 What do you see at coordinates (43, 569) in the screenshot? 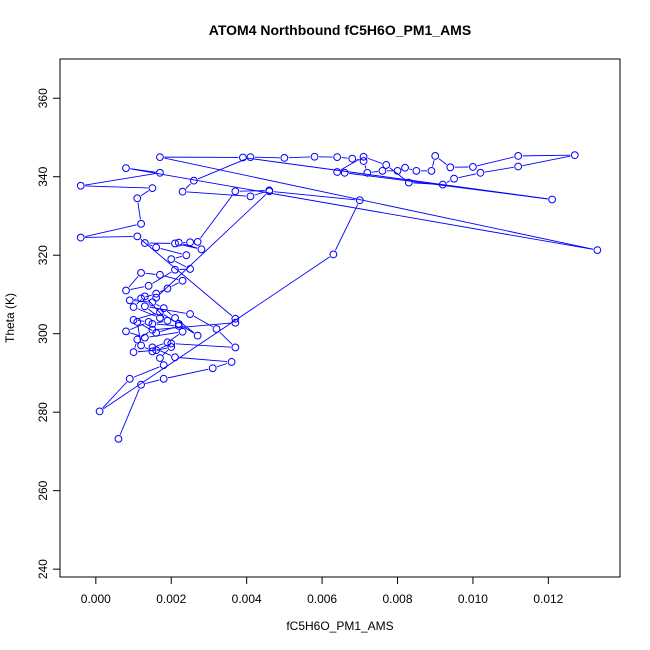
I see `y-tick-label: 240` at bounding box center [43, 569].